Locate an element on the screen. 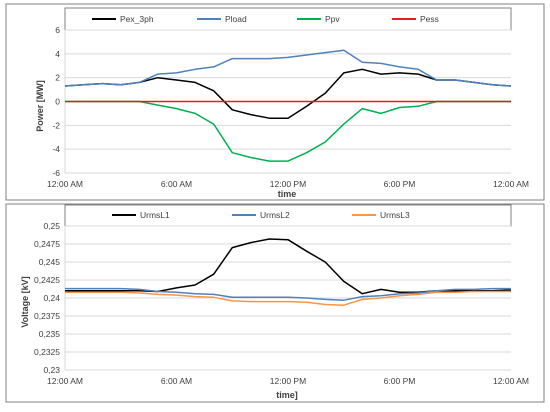 The image size is (550, 412). power-y-tick-label: -2 is located at coordinates (56, 125).